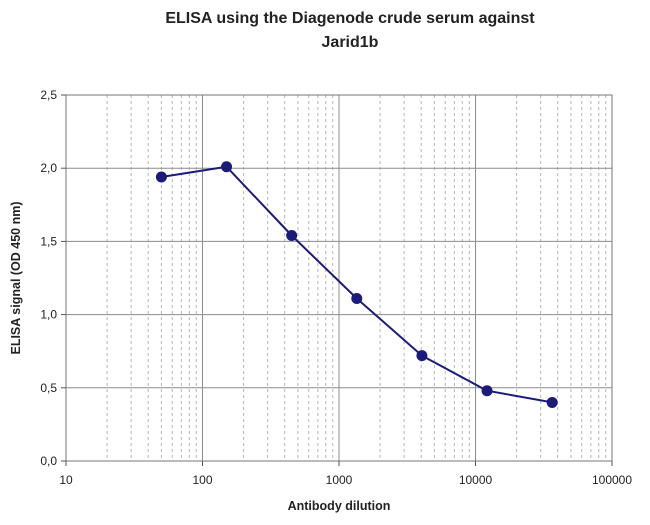  What do you see at coordinates (48, 461) in the screenshot?
I see `y-tick-label: 0,0` at bounding box center [48, 461].